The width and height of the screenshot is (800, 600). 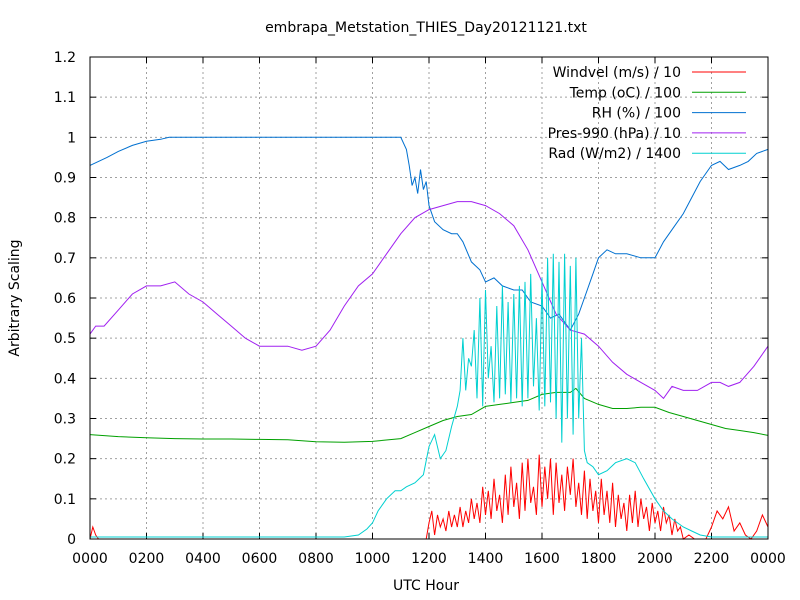 I want to click on legend-label-rad: Rad (W/m2) / 1400, so click(x=614, y=154).